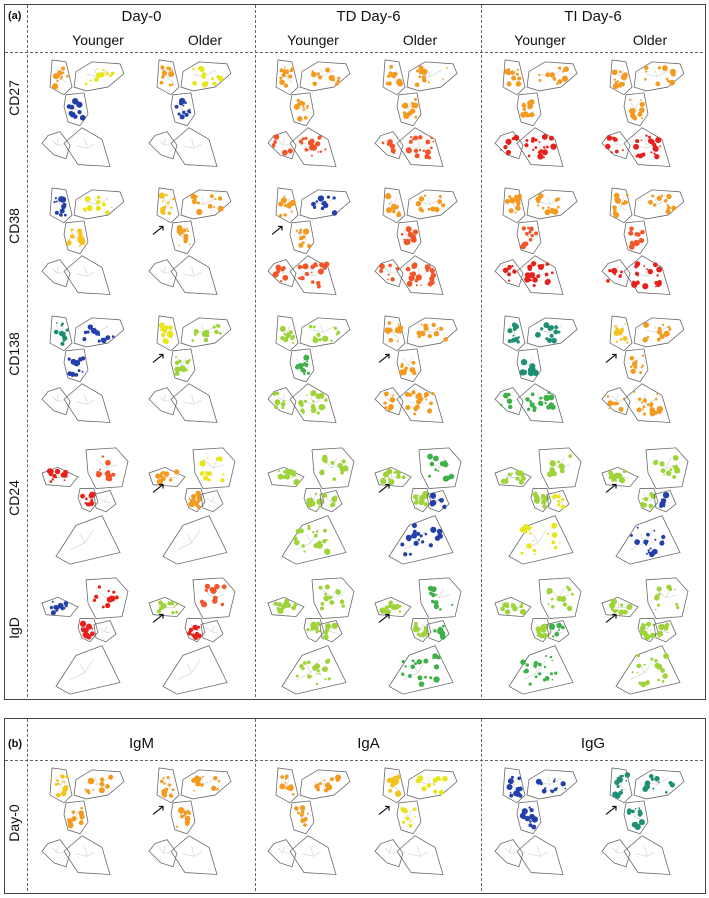  What do you see at coordinates (325, 461) in the screenshot?
I see `tree-r3-c2-node` at bounding box center [325, 461].